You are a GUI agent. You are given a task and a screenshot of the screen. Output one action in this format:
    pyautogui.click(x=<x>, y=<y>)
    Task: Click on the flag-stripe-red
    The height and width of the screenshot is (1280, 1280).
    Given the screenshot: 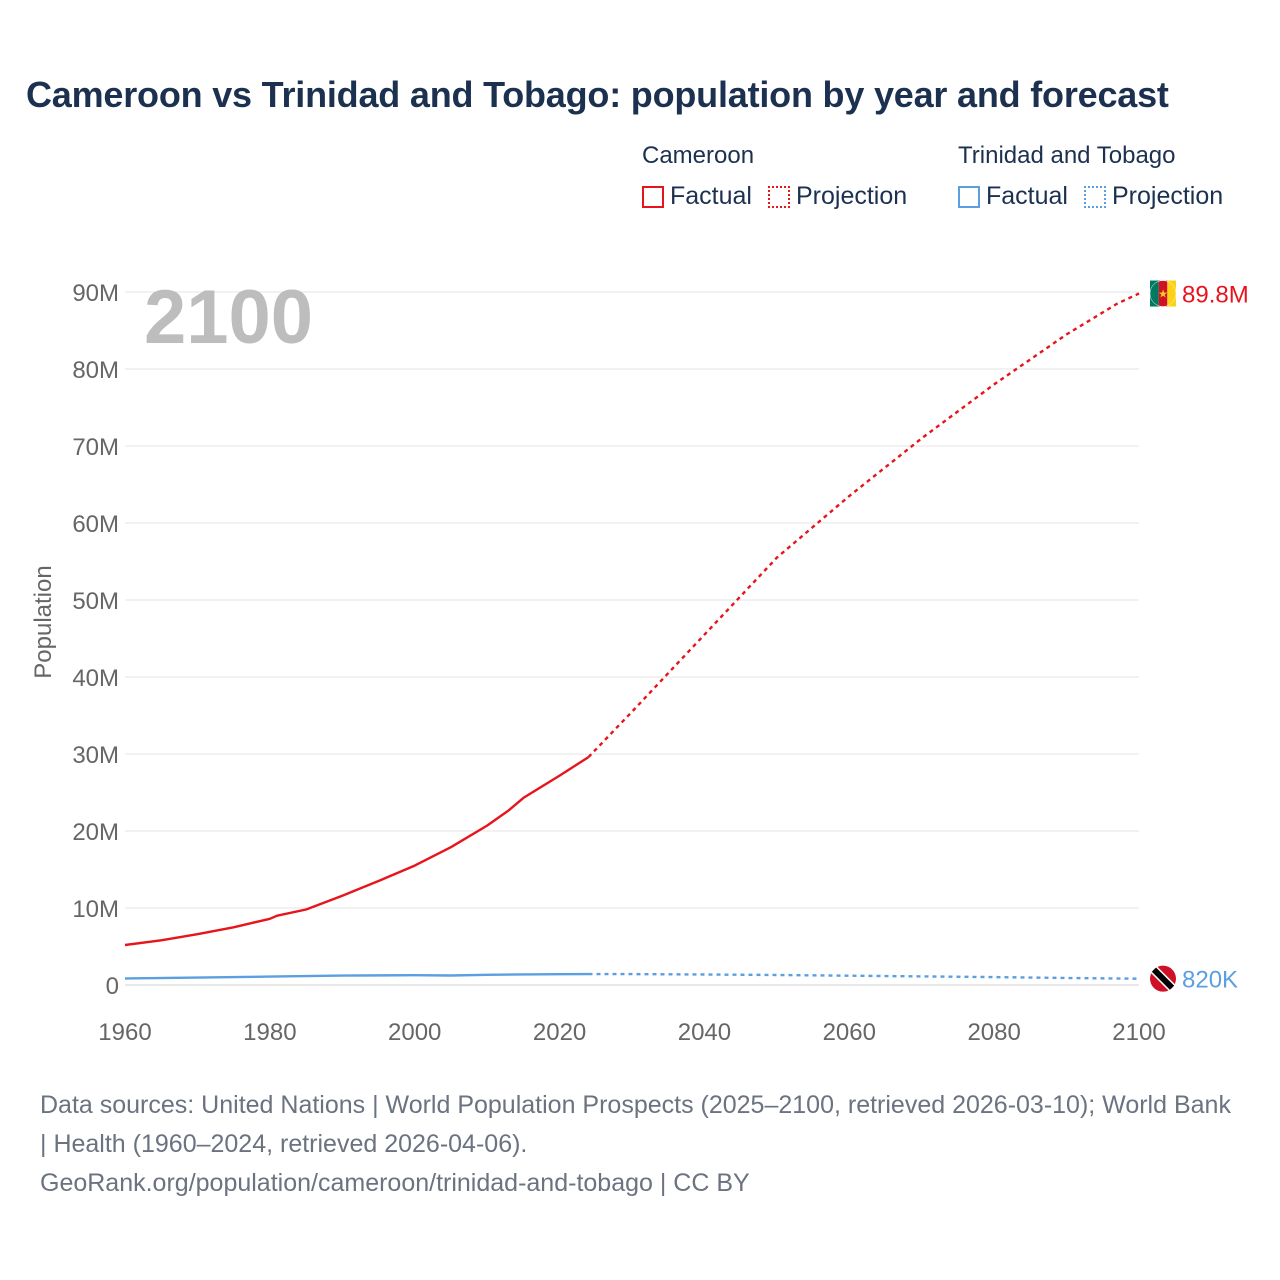 What is the action you would take?
    pyautogui.click(x=1163, y=293)
    